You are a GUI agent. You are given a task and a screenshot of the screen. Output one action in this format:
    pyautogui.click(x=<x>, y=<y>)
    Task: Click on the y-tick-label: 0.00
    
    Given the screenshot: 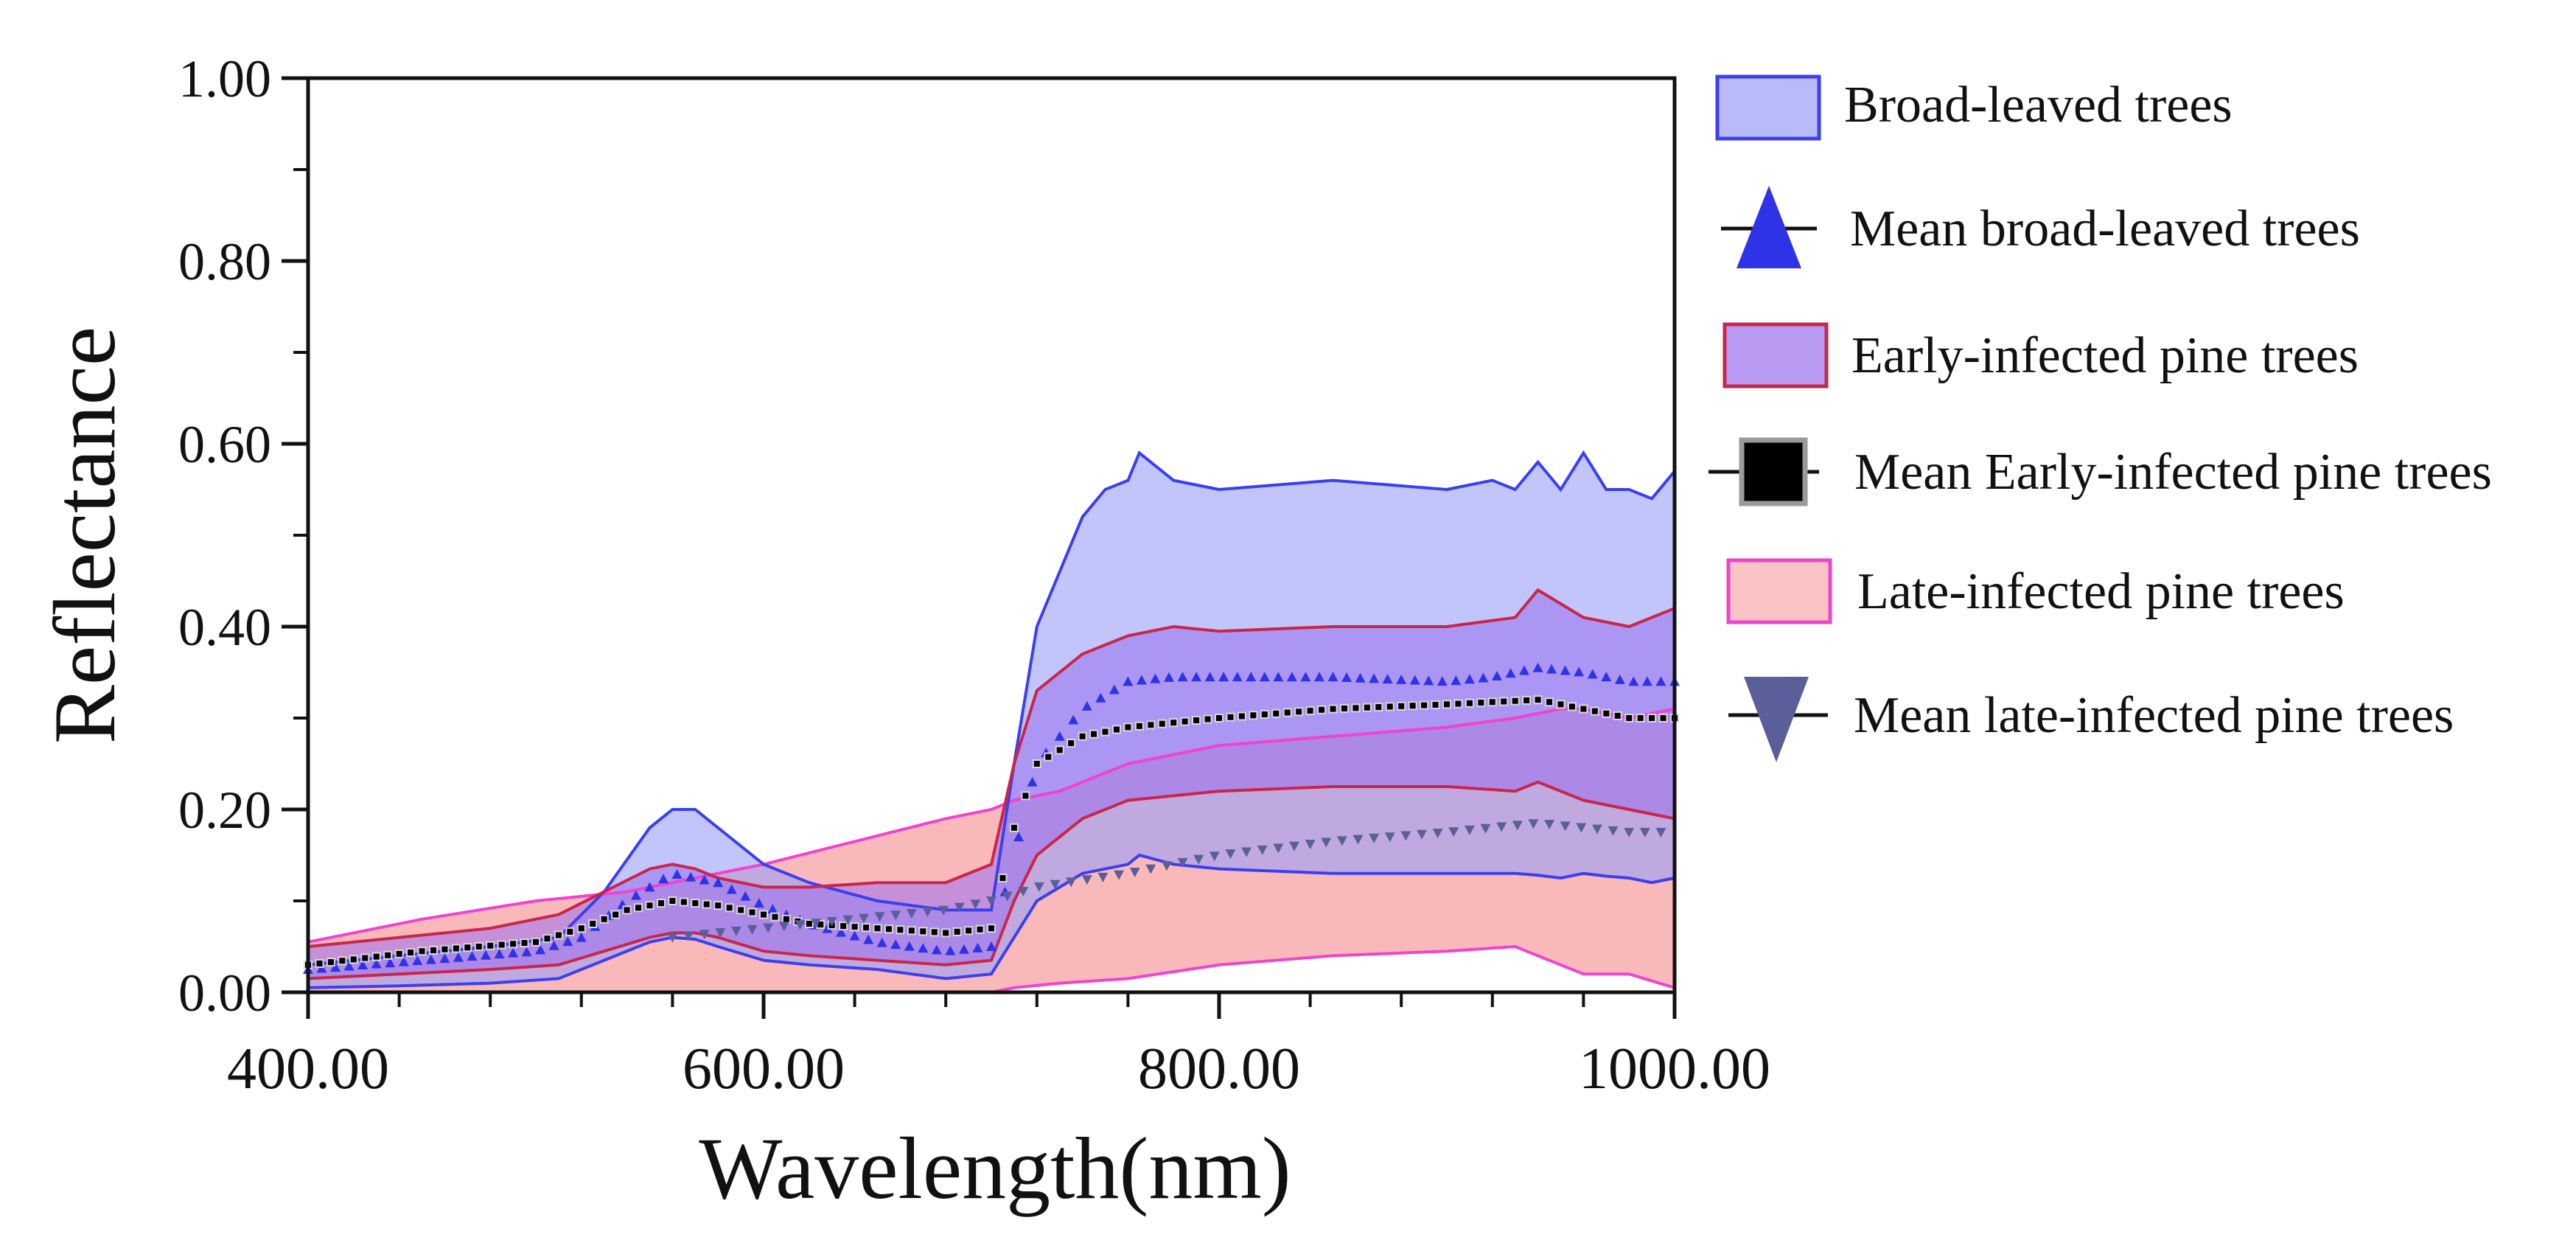 What is the action you would take?
    pyautogui.click(x=224, y=993)
    